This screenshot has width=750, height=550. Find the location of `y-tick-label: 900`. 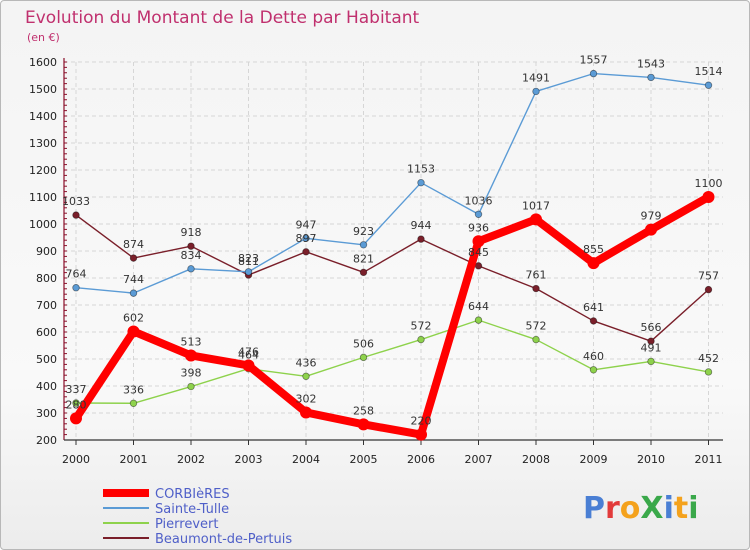

y-tick-label: 900 is located at coordinates (46, 251).